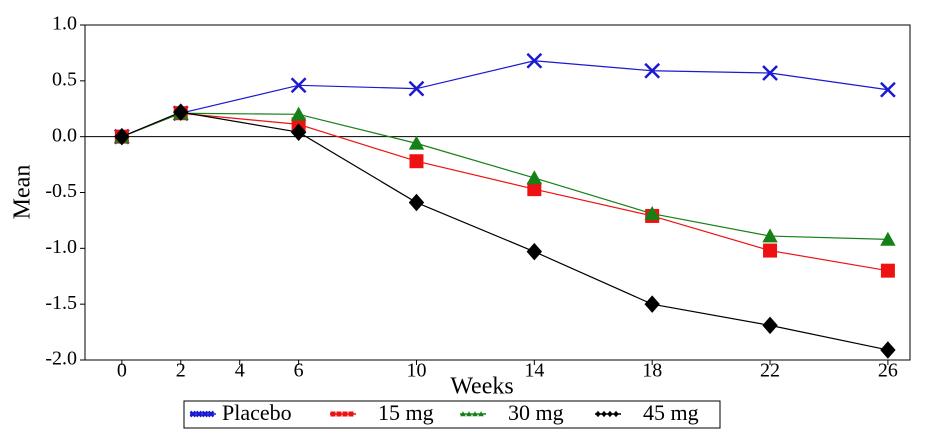 The image size is (936, 438). What do you see at coordinates (406, 412) in the screenshot?
I see `legend-label: 15 mg` at bounding box center [406, 412].